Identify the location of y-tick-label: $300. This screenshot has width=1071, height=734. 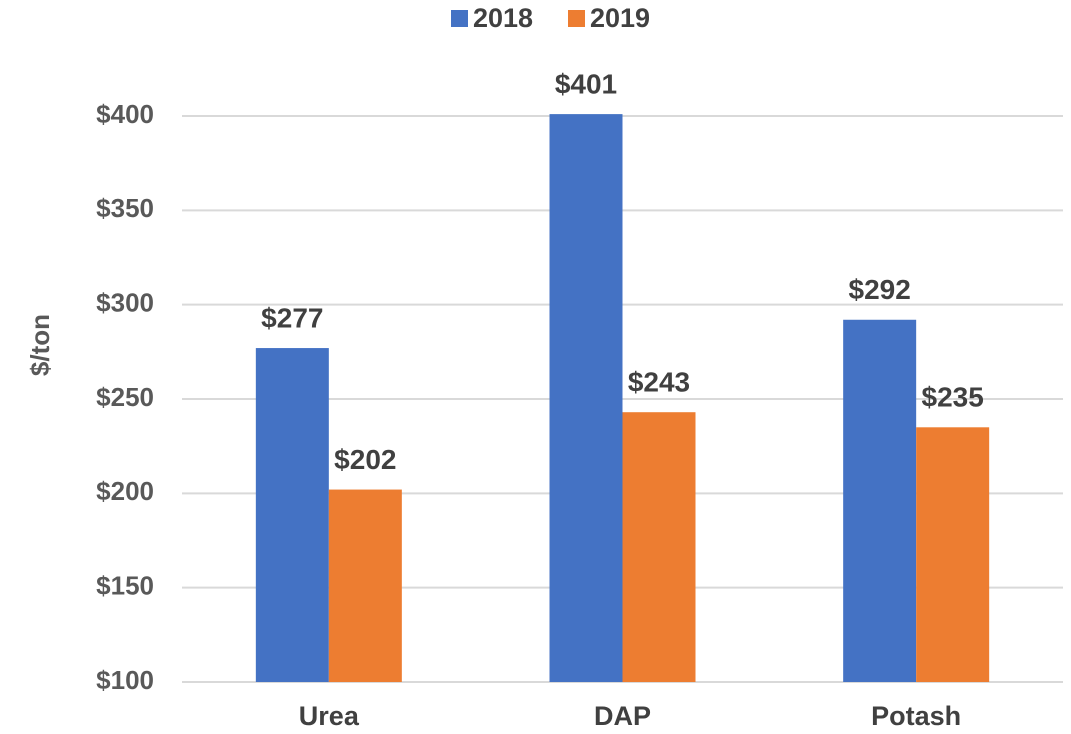
(125, 303).